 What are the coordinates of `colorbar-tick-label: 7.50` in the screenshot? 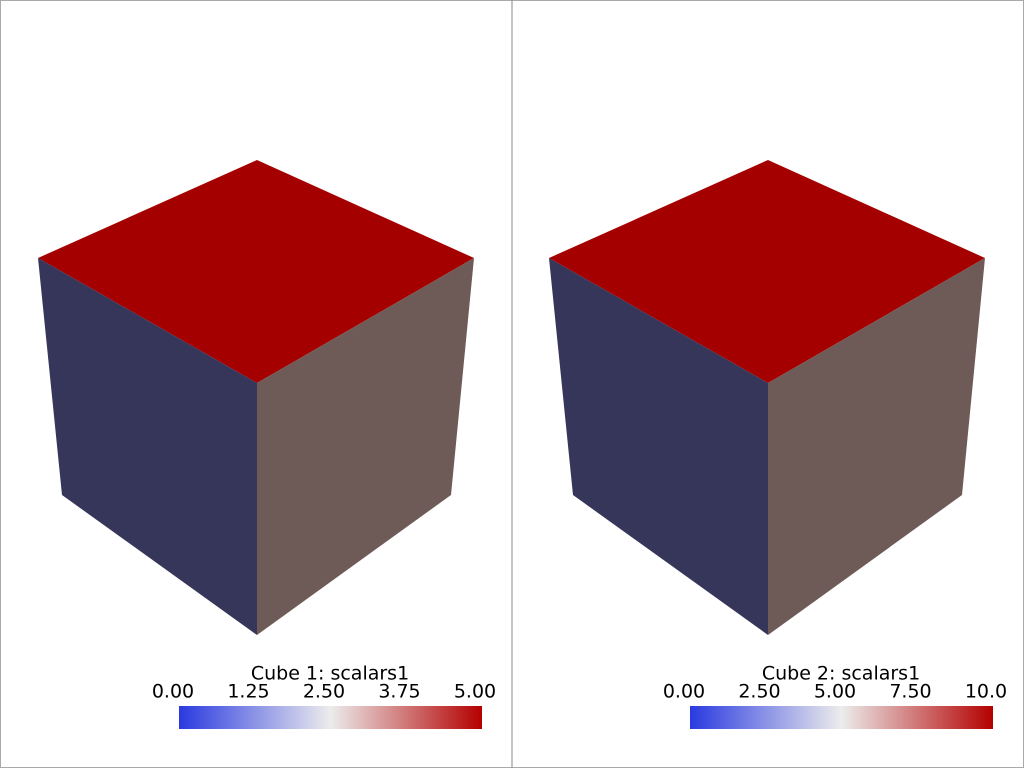 It's located at (910, 692).